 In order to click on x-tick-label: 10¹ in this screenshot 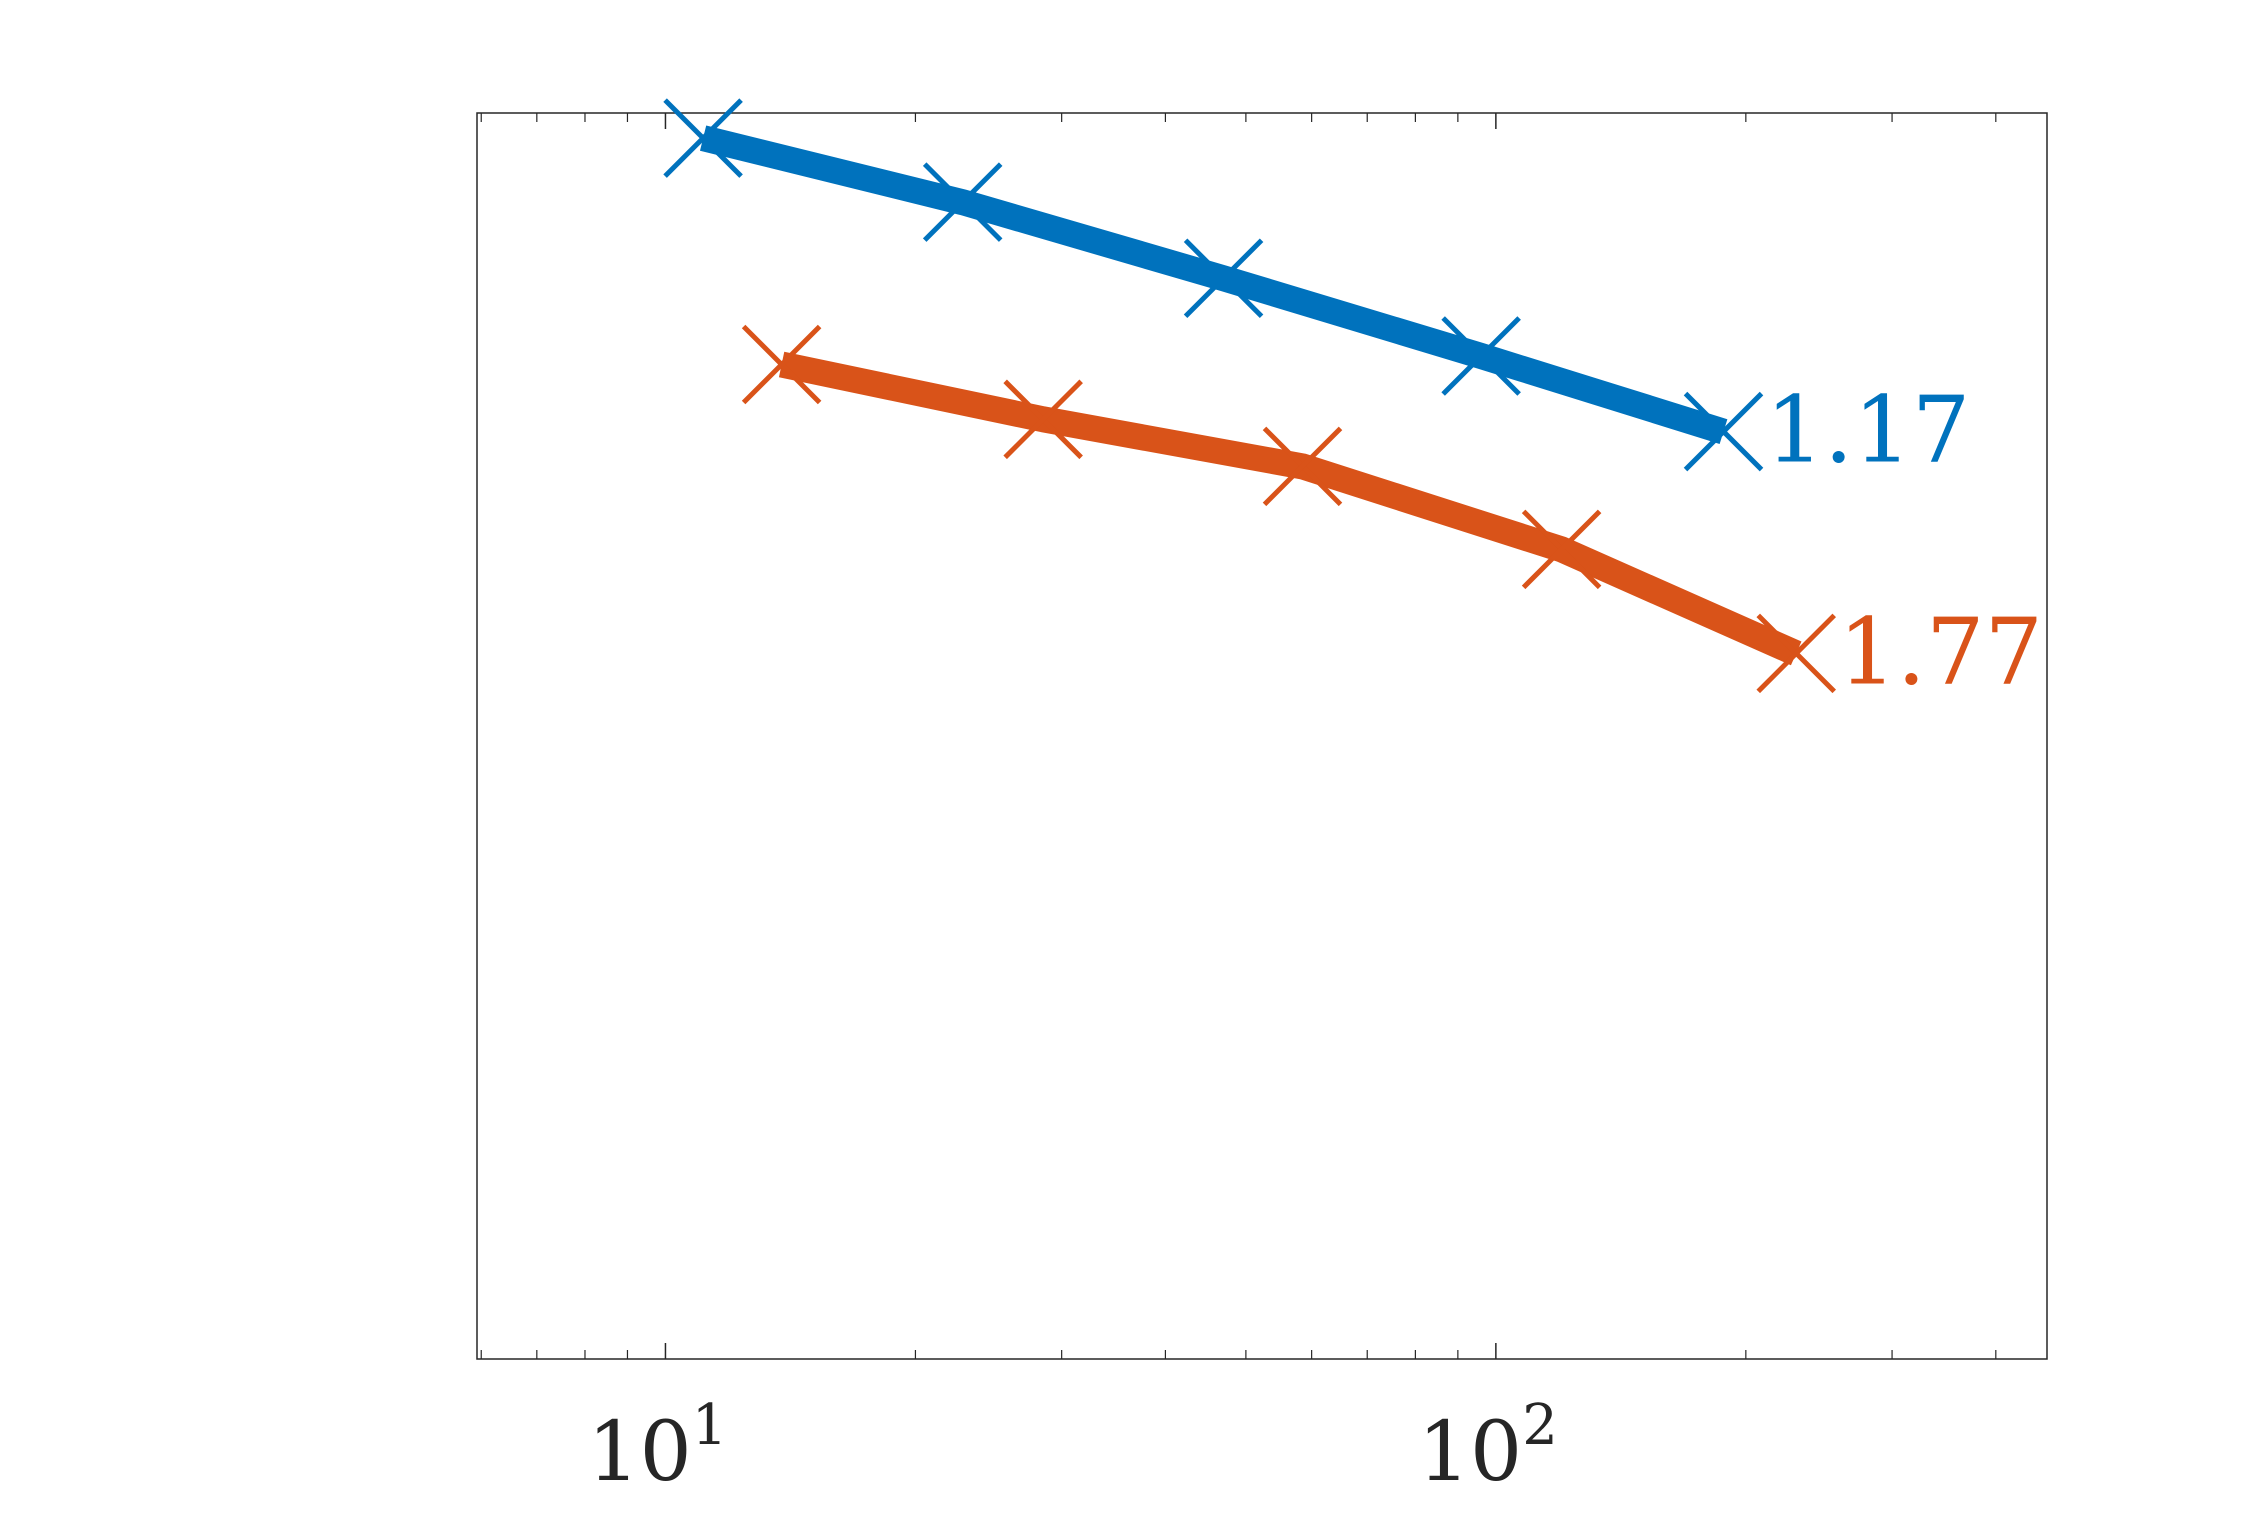, I will do `click(657, 1446)`.